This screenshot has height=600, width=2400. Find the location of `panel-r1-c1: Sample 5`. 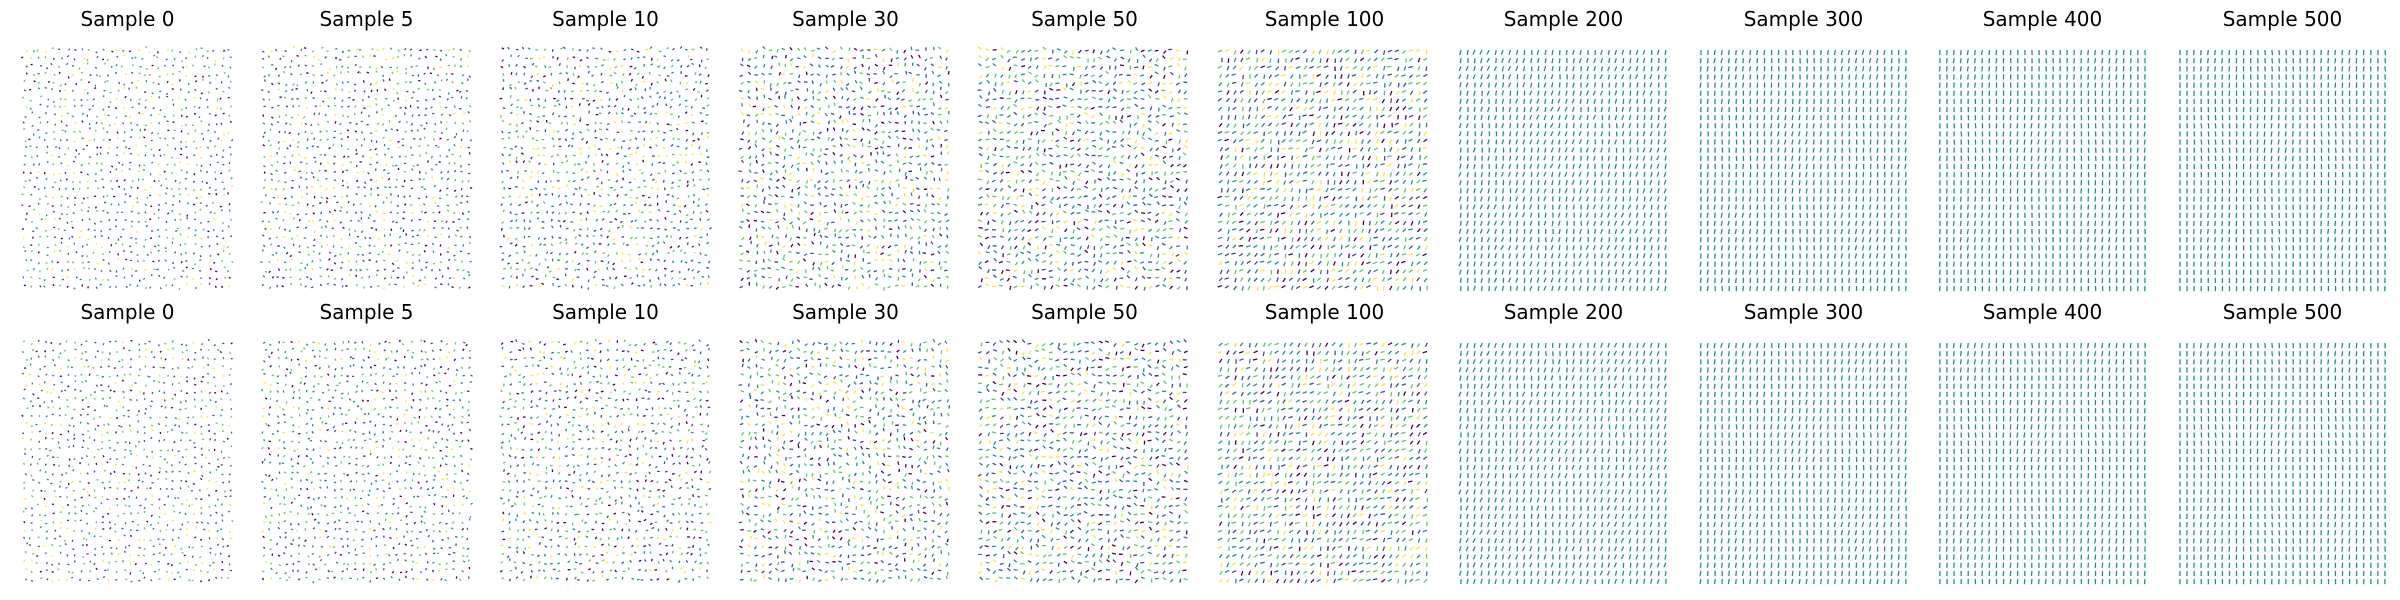

panel-r1-c1: Sample 5 is located at coordinates (366, 442).